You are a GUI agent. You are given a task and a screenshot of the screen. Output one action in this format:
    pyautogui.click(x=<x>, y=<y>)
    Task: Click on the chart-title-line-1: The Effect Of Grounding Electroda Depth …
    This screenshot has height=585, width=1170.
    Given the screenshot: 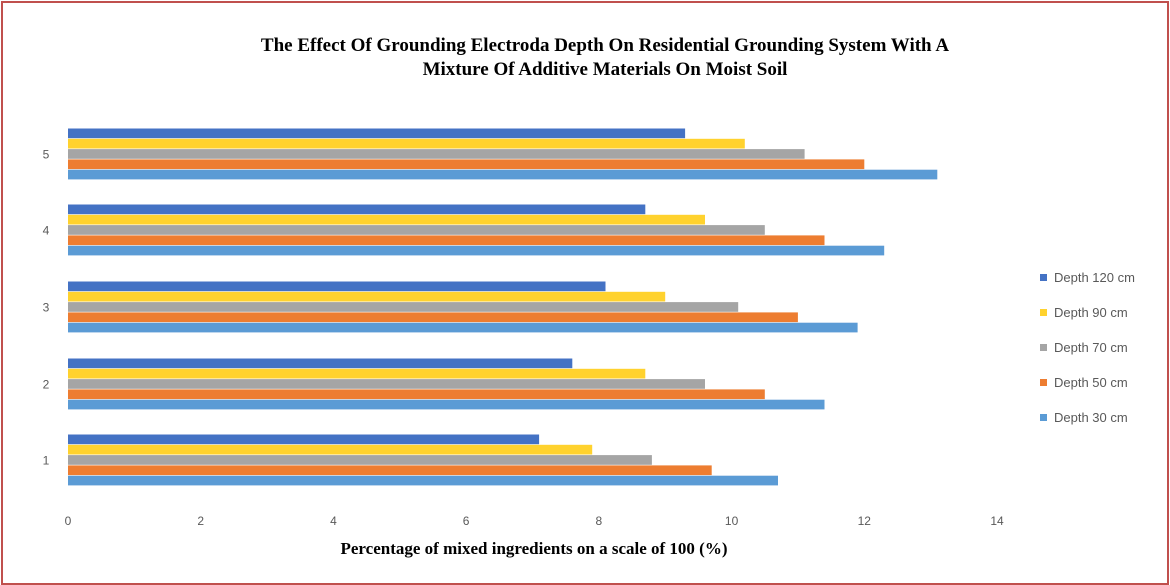 What is the action you would take?
    pyautogui.click(x=605, y=45)
    